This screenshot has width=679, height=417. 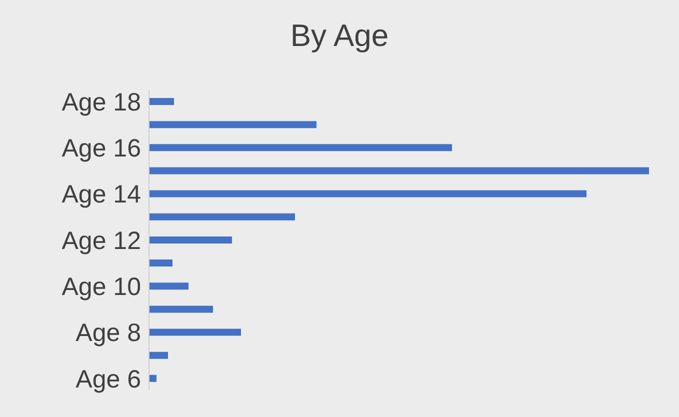 I want to click on y-tick-label: Age 14, so click(x=102, y=194).